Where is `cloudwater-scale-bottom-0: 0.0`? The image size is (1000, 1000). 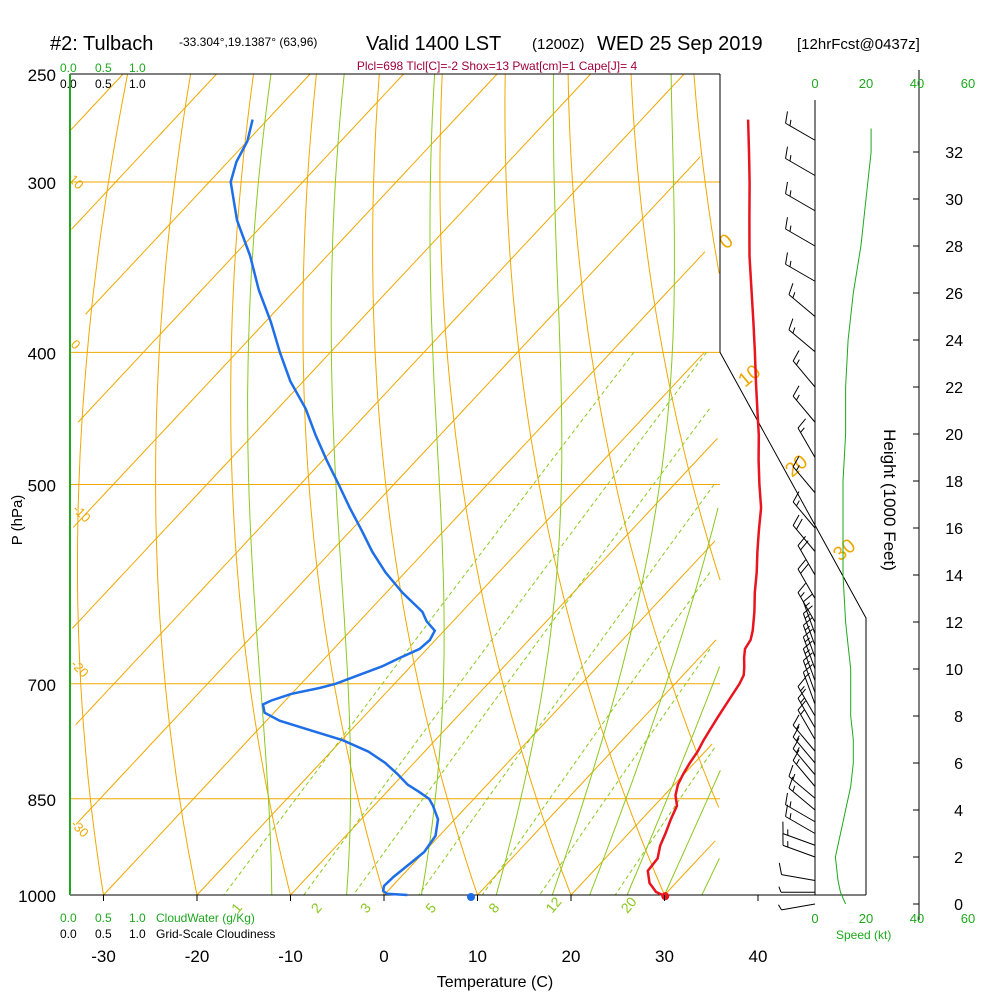
cloudwater-scale-bottom-0: 0.0 is located at coordinates (68, 918).